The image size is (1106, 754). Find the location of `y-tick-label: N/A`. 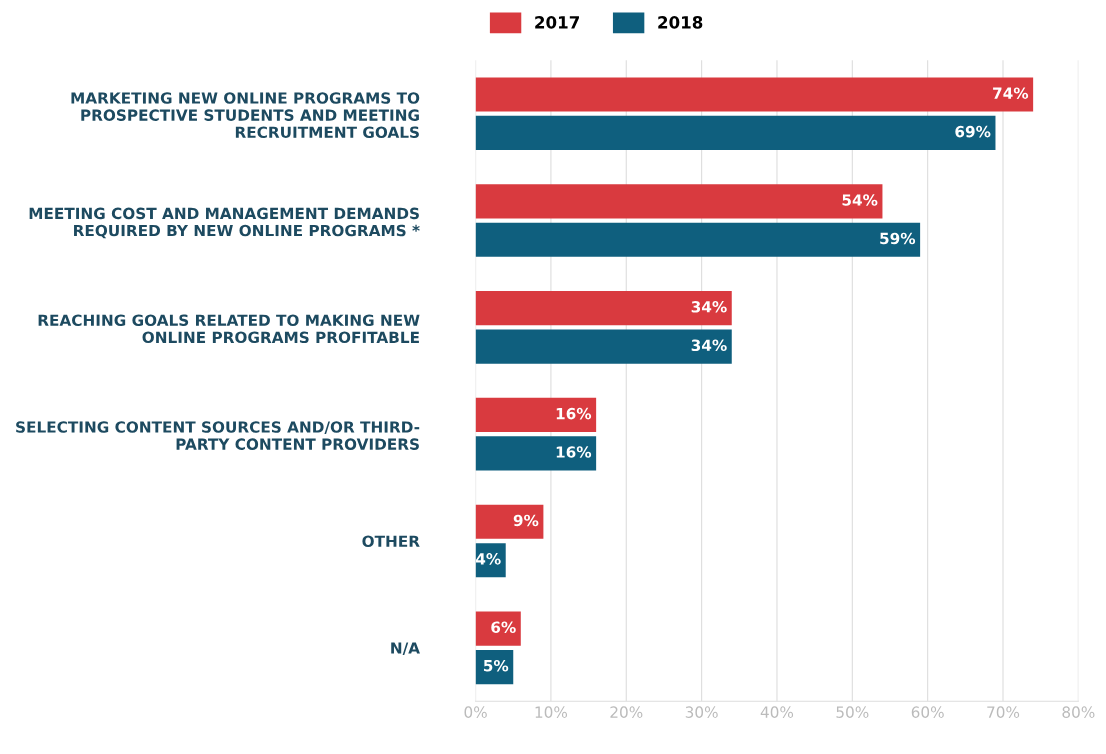

y-tick-label: N/A is located at coordinates (405, 649).